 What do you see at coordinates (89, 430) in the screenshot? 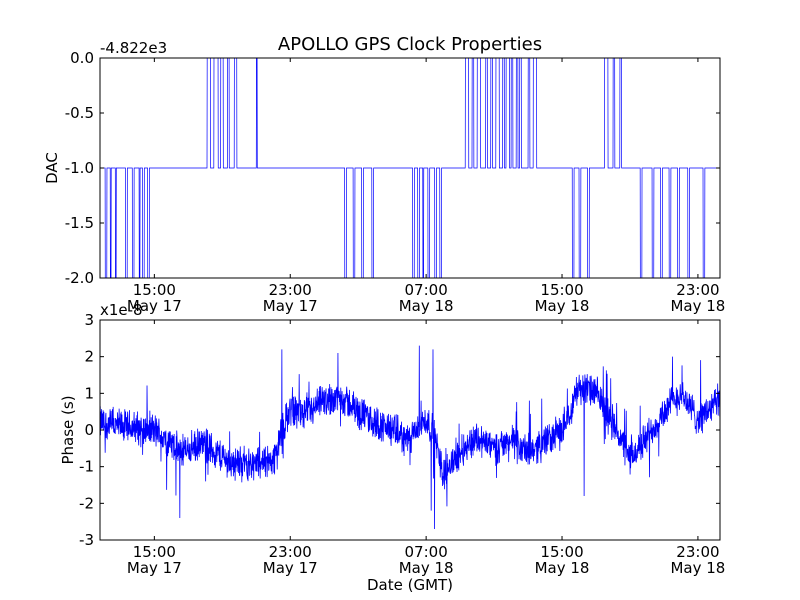
I see `y-tick-label: 0` at bounding box center [89, 430].